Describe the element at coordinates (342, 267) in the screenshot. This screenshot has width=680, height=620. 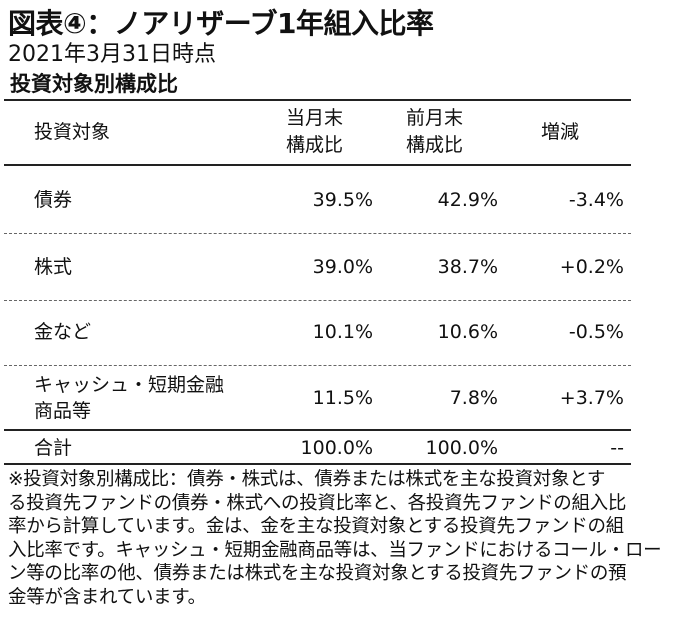
I see `row-current: 39.0%` at that location.